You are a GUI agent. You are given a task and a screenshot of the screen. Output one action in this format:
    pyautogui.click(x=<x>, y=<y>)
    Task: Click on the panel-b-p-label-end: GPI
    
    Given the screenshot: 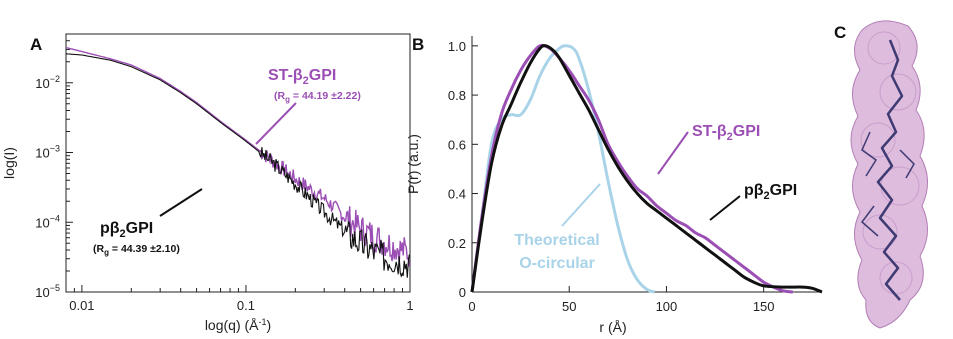 What is the action you would take?
    pyautogui.click(x=784, y=190)
    